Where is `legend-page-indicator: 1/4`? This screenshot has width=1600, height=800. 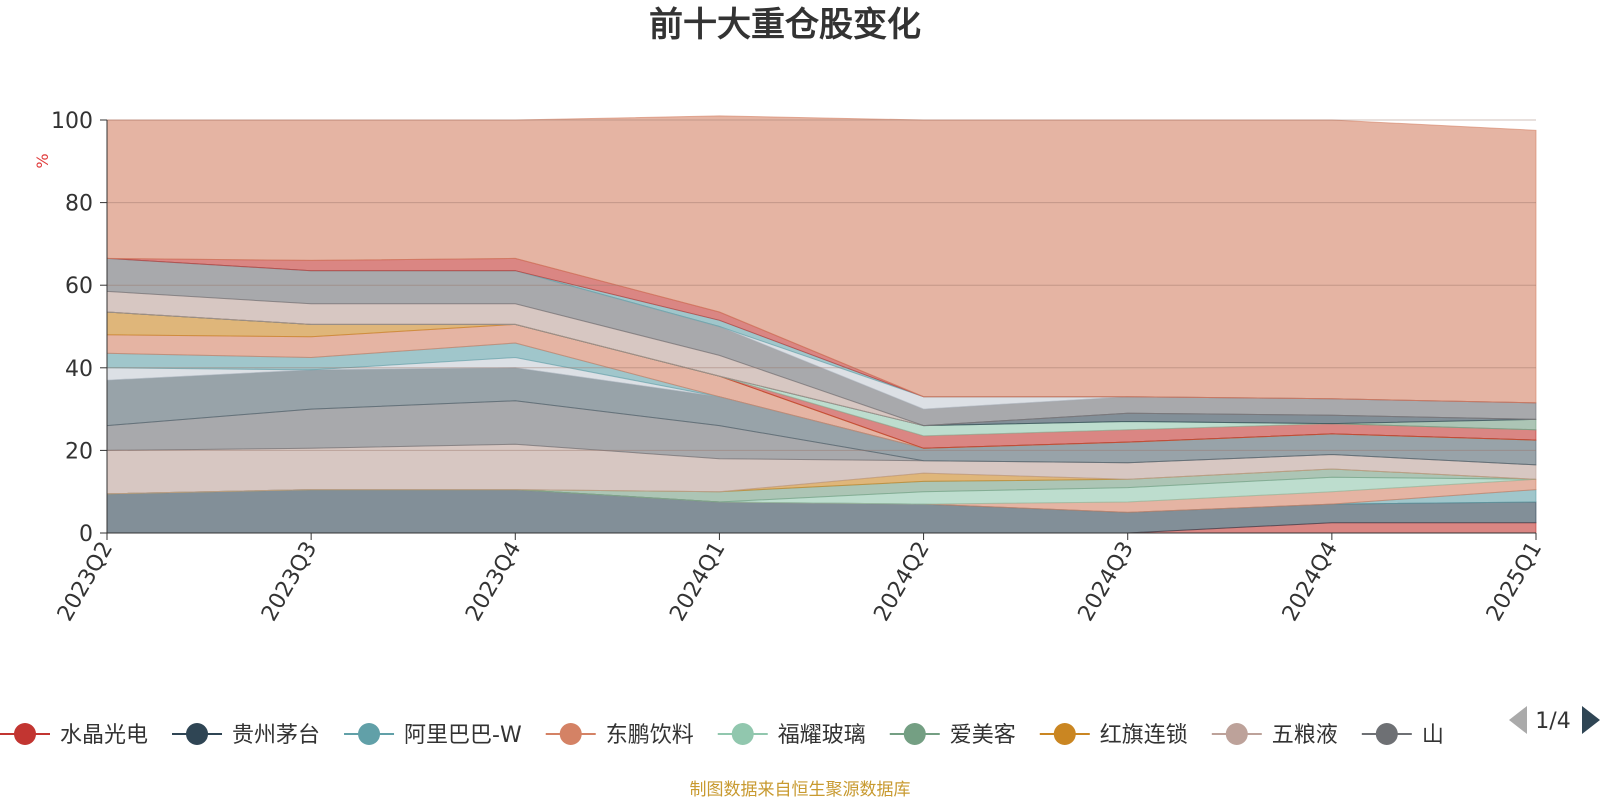 legend-page-indicator: 1/4 is located at coordinates (1552, 721).